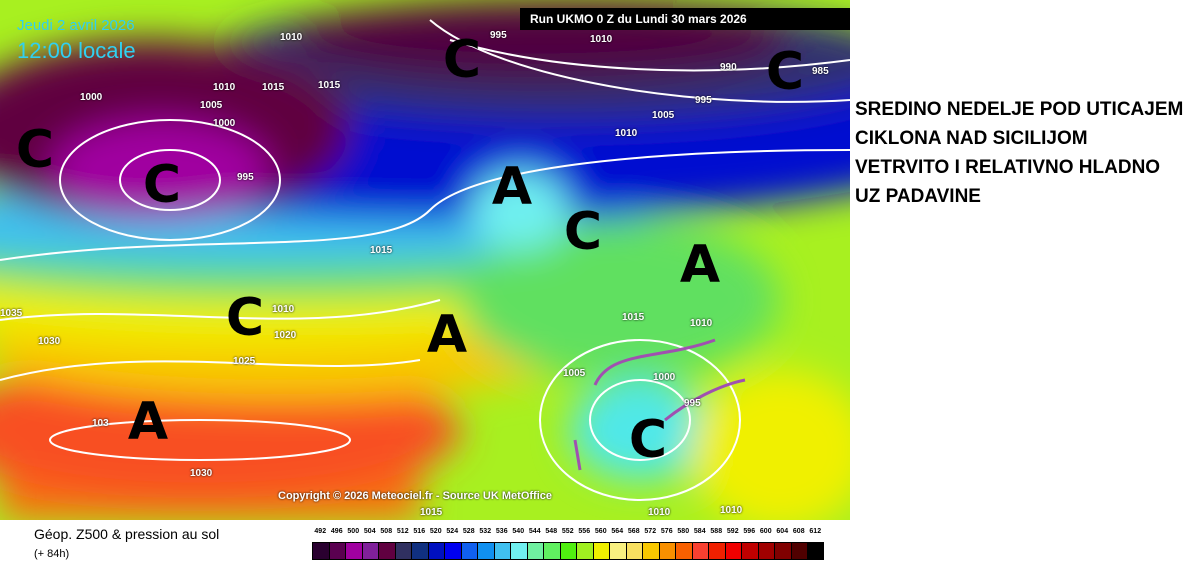 This screenshot has height=567, width=1200. I want to click on scale-label: 492, so click(320, 531).